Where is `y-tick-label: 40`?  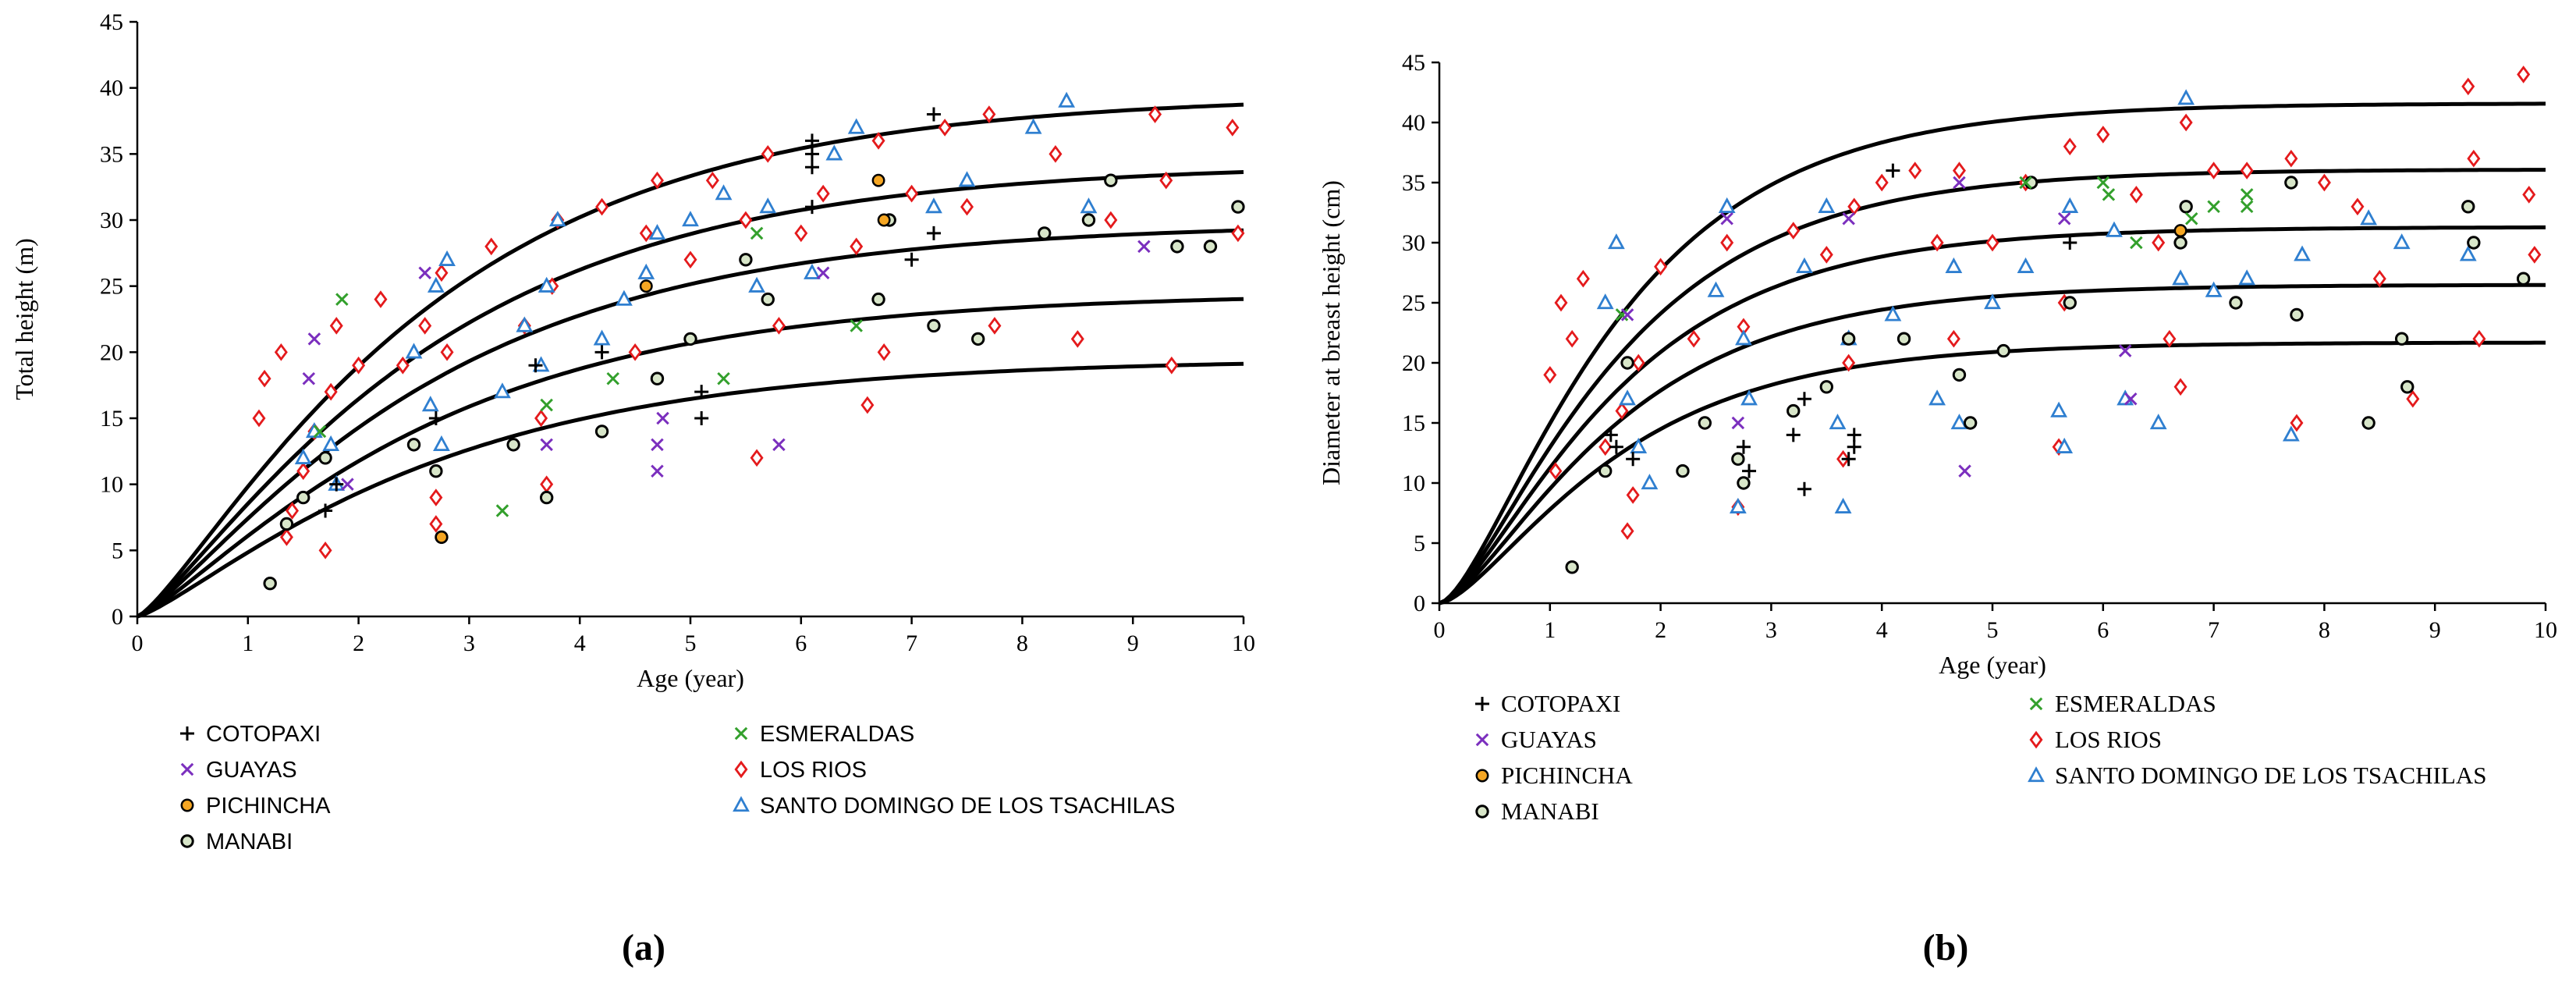
y-tick-label: 40 is located at coordinates (111, 88).